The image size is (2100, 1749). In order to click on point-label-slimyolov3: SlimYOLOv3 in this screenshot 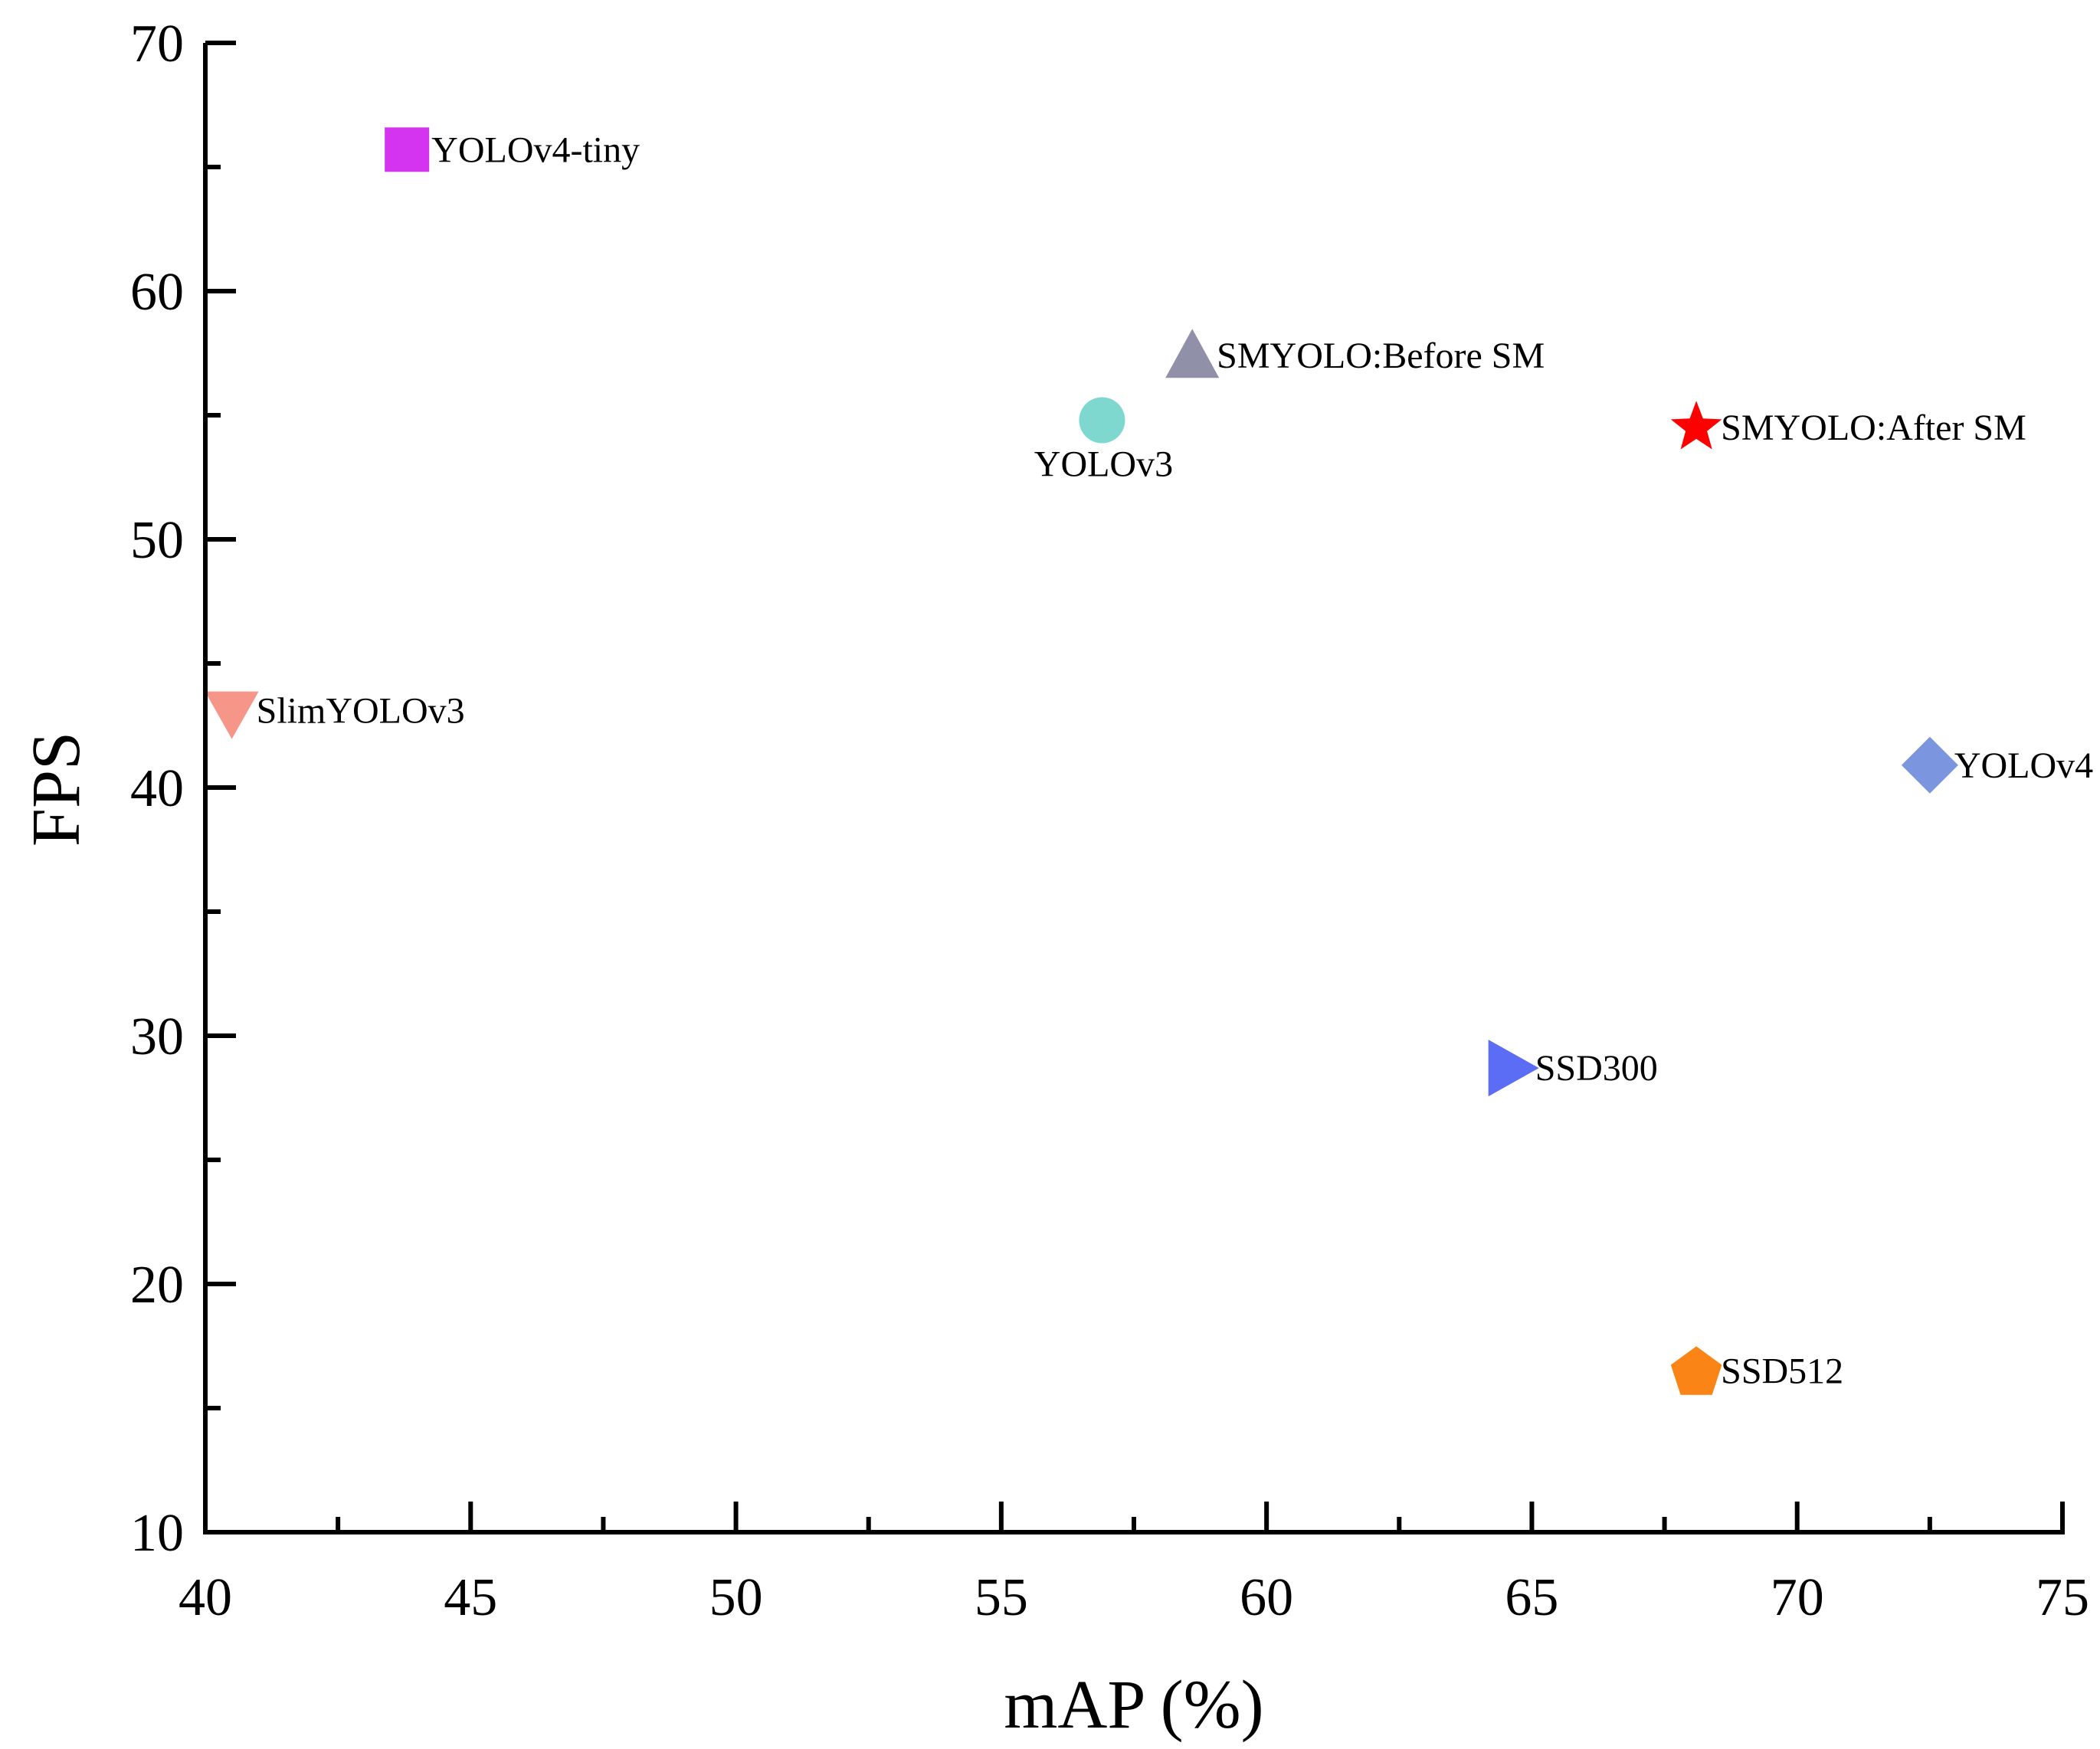, I will do `click(361, 711)`.